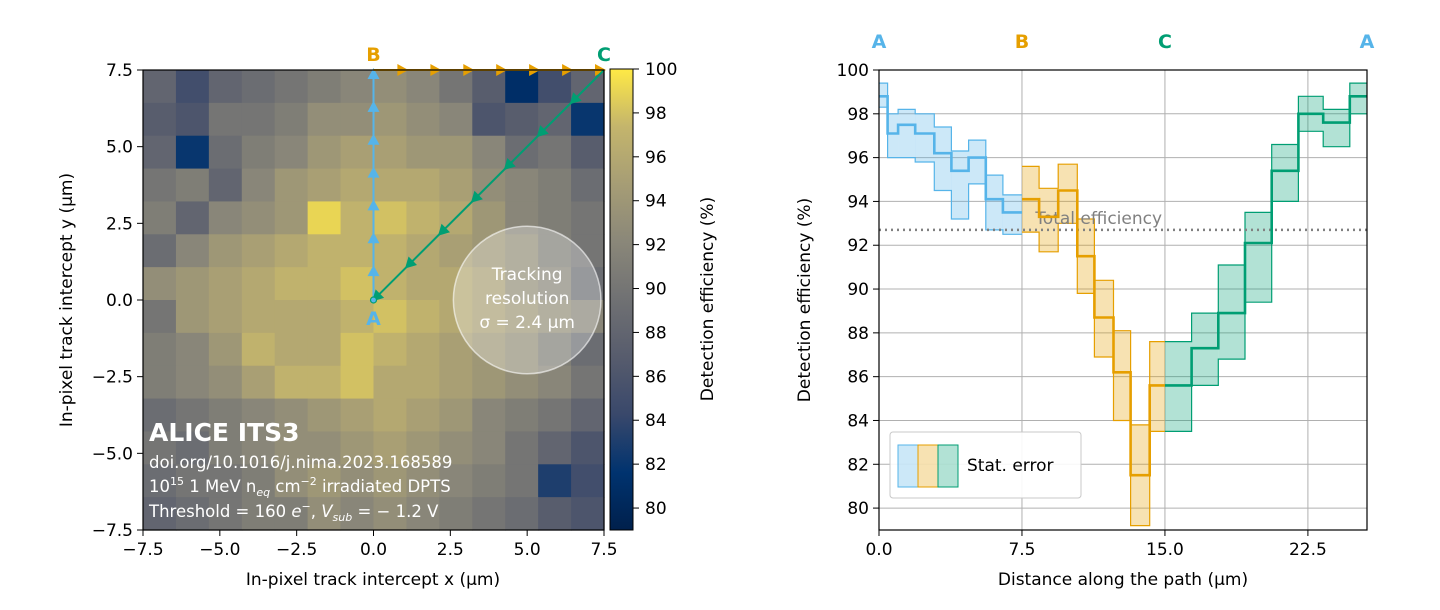  Describe the element at coordinates (853, 71) in the screenshot. I see `y-tick-label: 100` at that location.